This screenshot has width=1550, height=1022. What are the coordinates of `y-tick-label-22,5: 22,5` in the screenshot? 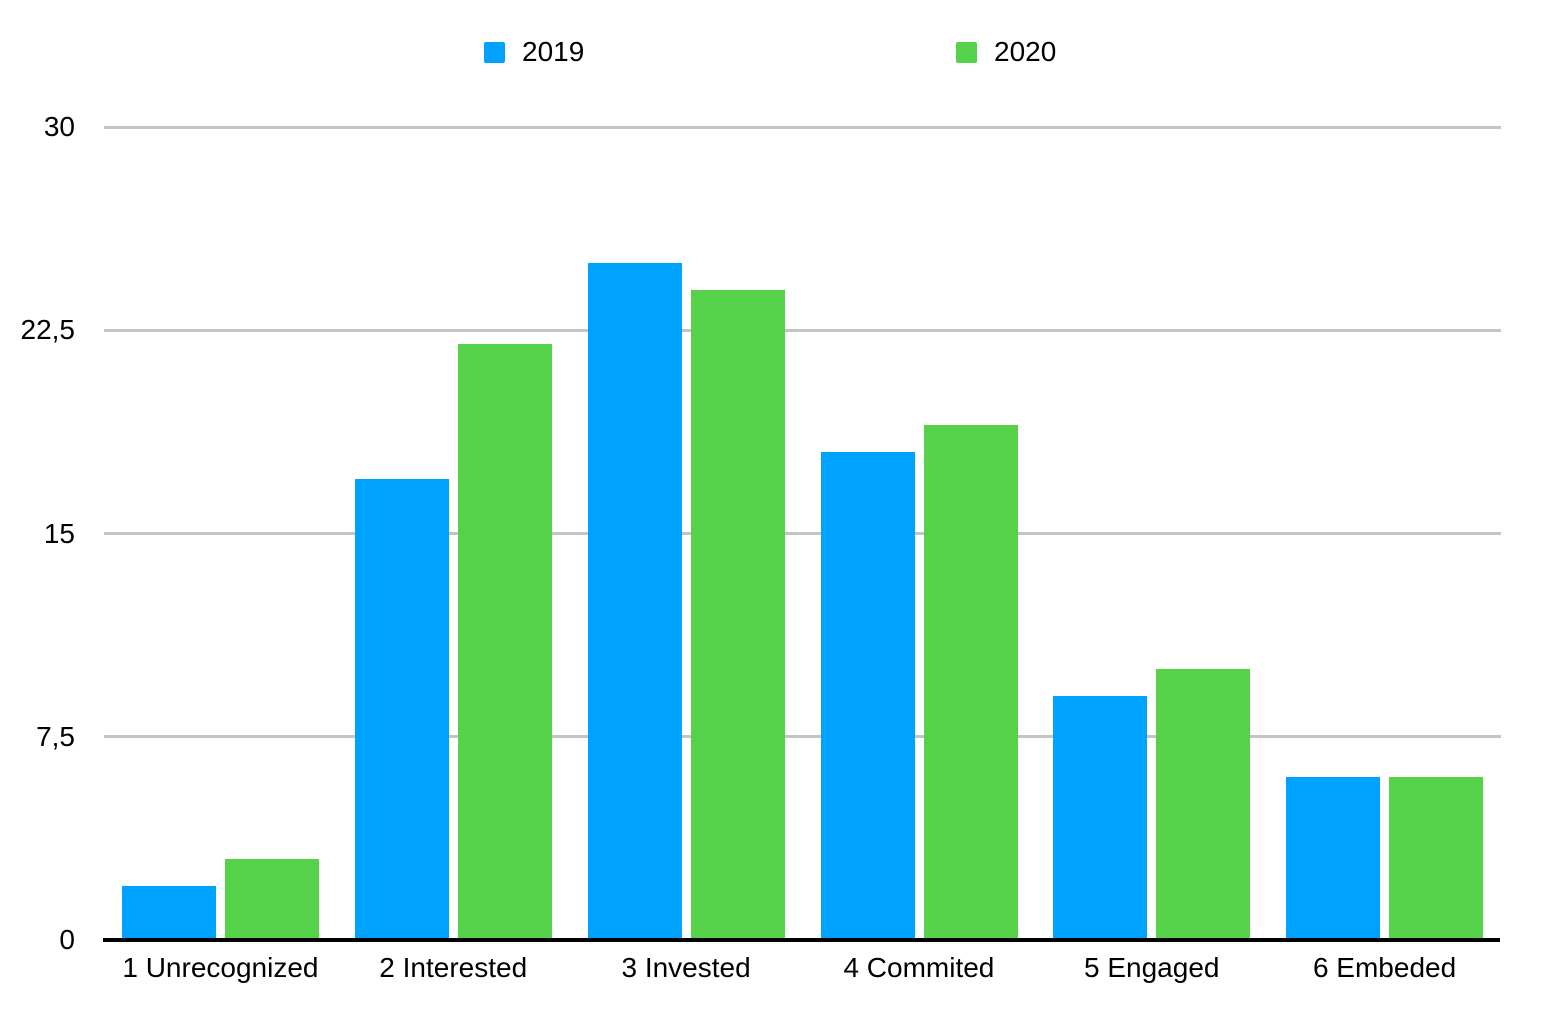 It's located at (48, 330).